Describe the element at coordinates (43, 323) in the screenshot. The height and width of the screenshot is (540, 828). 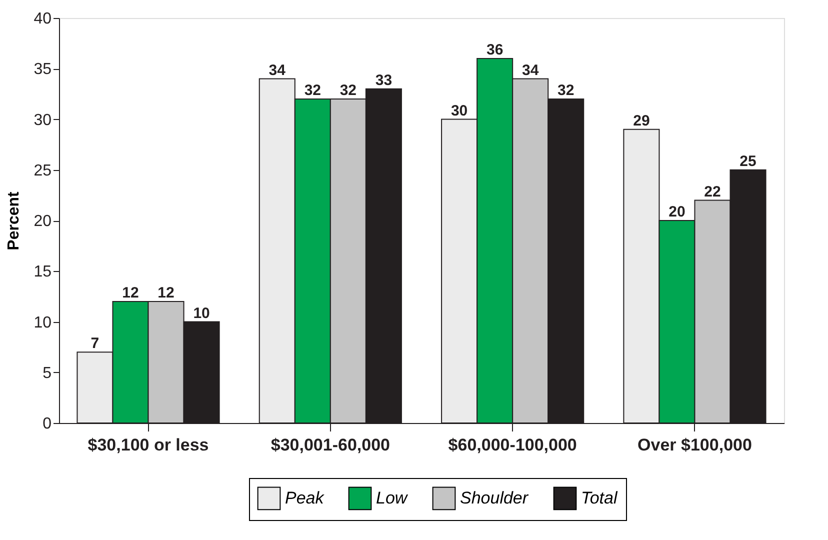
I see `y-tick-label: 10` at that location.